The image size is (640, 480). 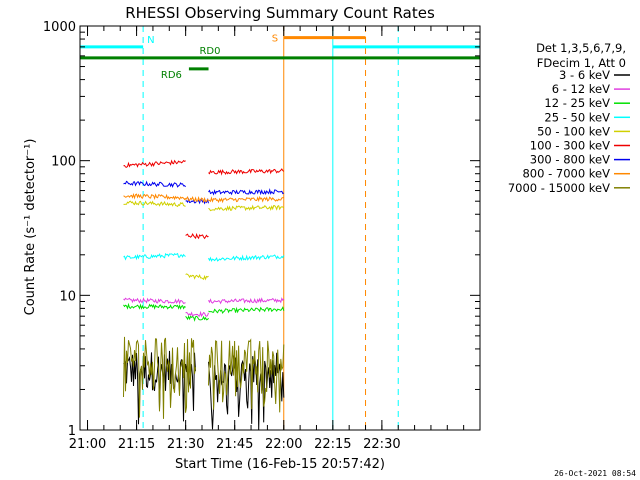 What do you see at coordinates (332, 444) in the screenshot?
I see `x-tick-label-5: 22:15` at bounding box center [332, 444].